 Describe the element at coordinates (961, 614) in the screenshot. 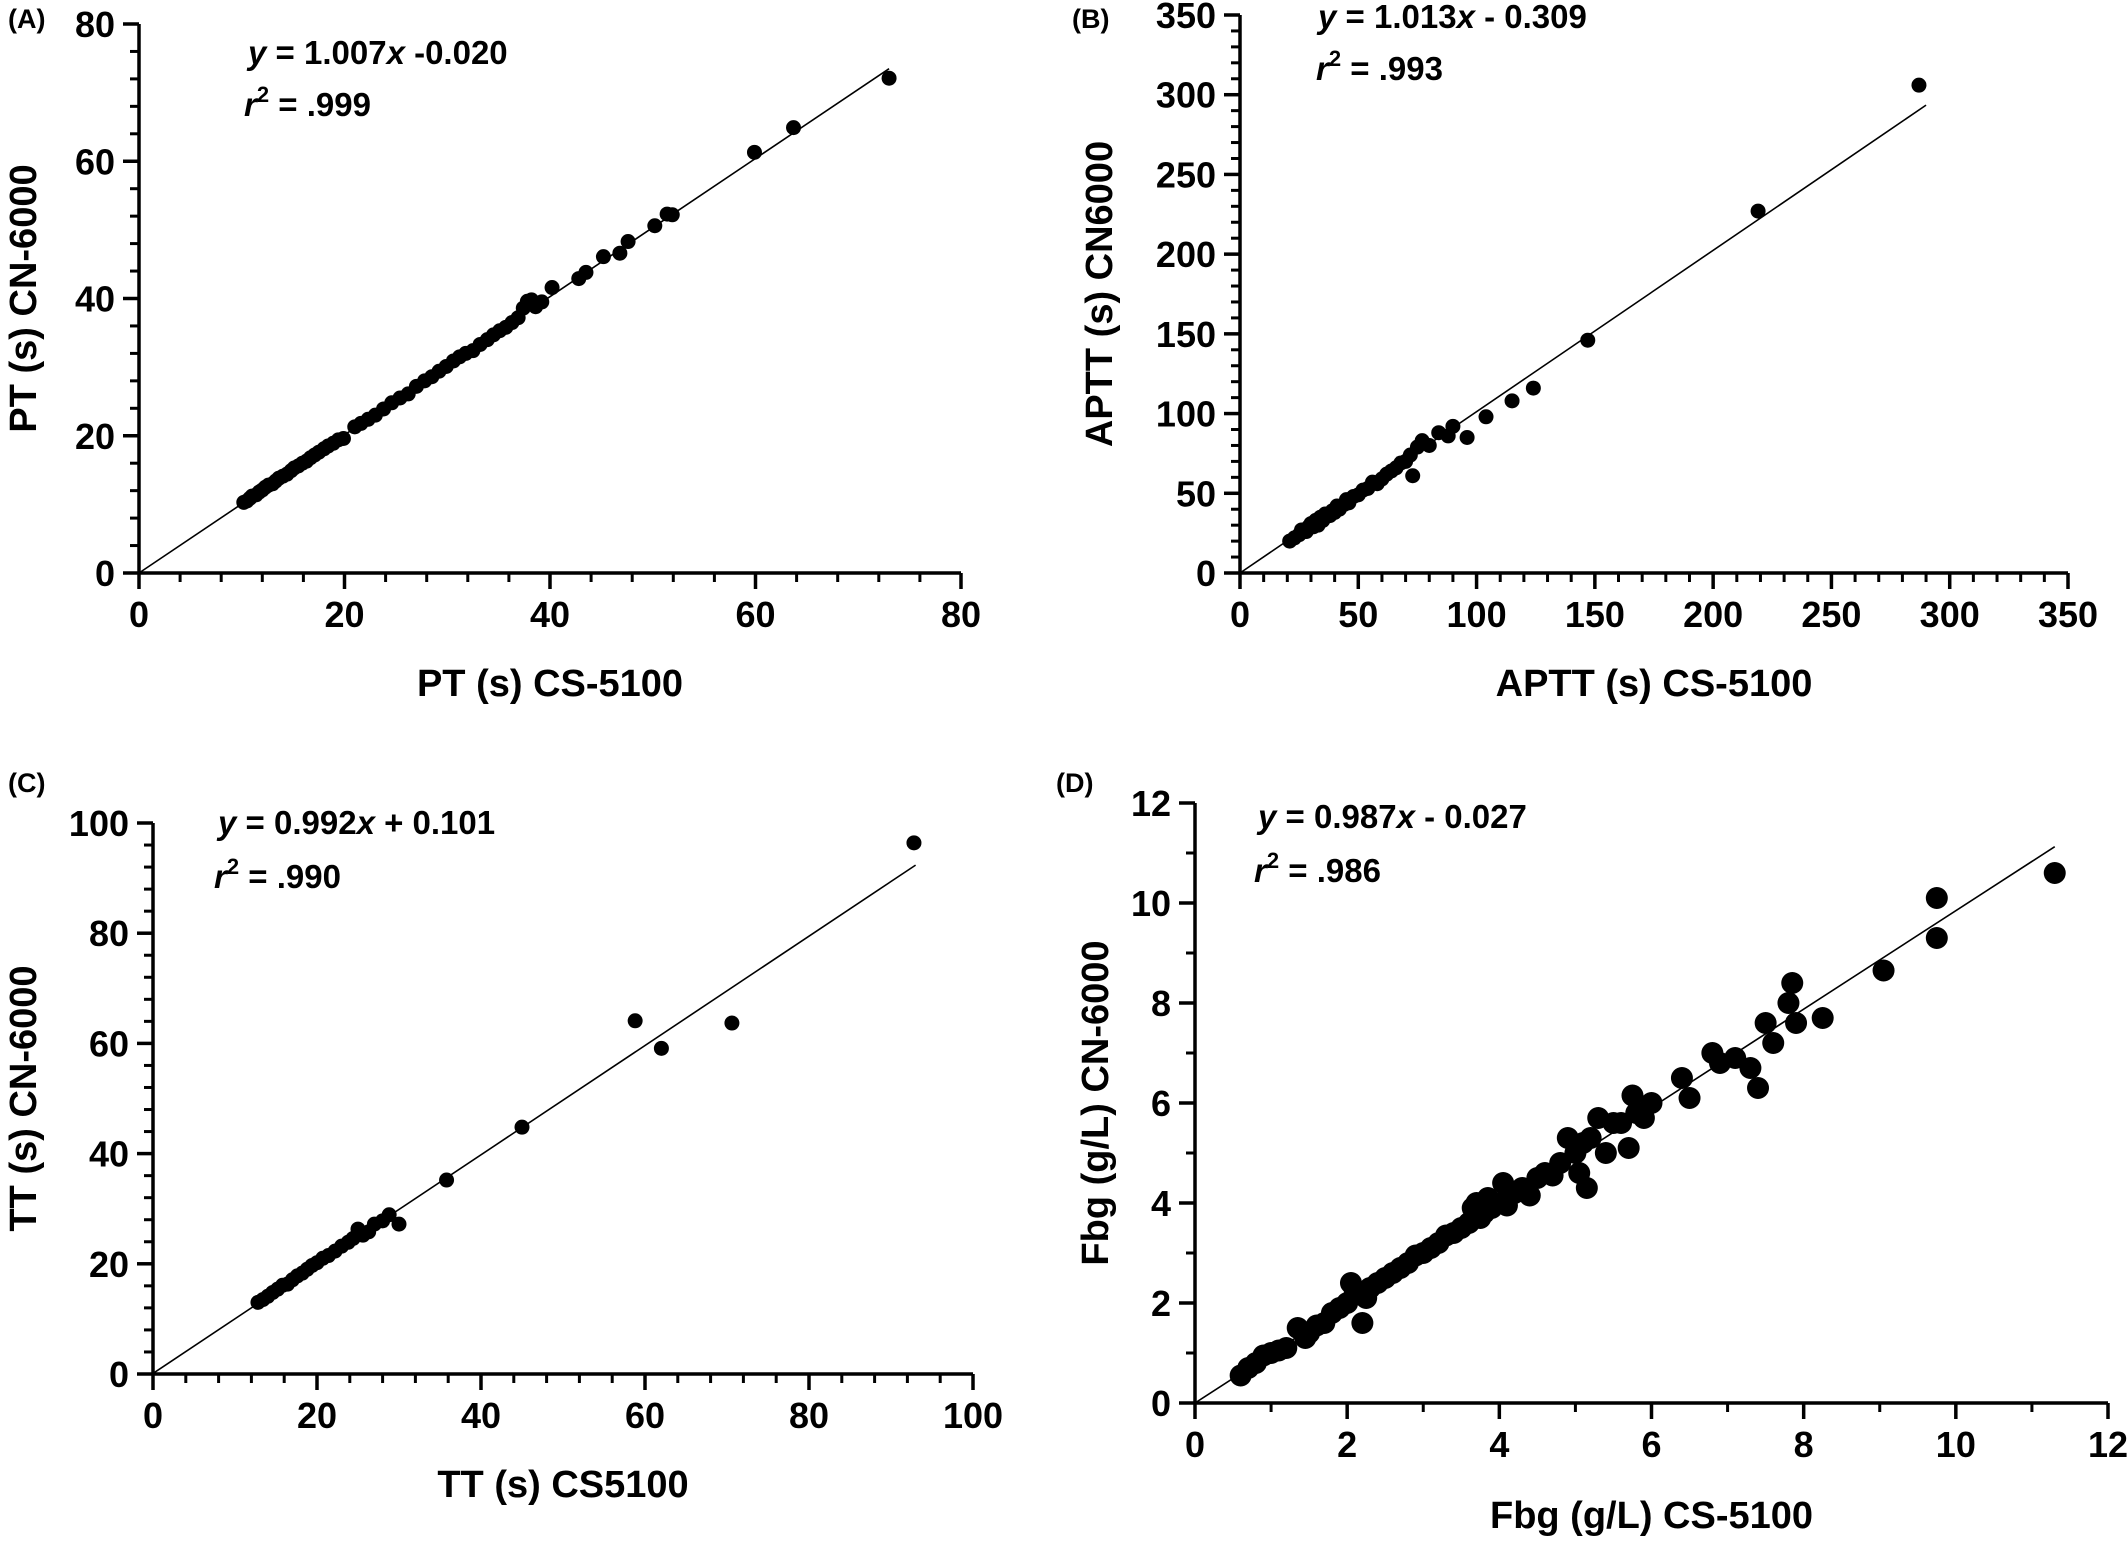

I see `x-tick-label: 80` at that location.